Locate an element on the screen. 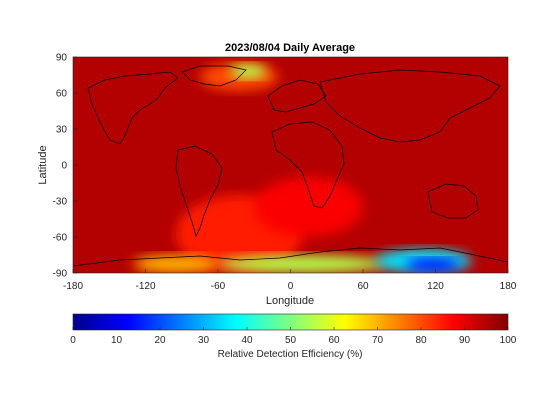 Image resolution: width=560 pixels, height=420 pixels. x-tick-label: 0 is located at coordinates (291, 286).